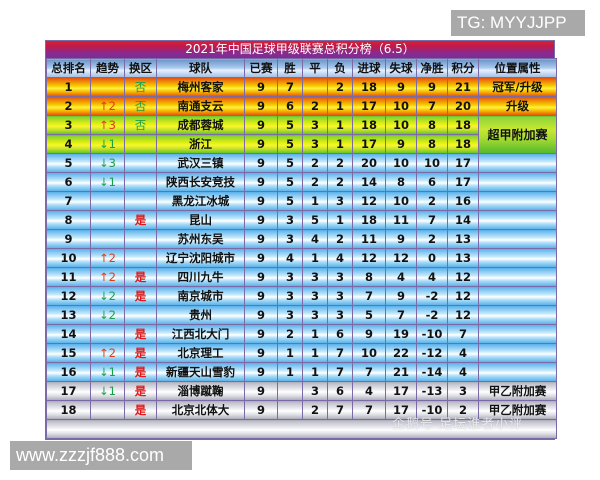 The image size is (600, 480). I want to click on cell-status, so click(517, 296).